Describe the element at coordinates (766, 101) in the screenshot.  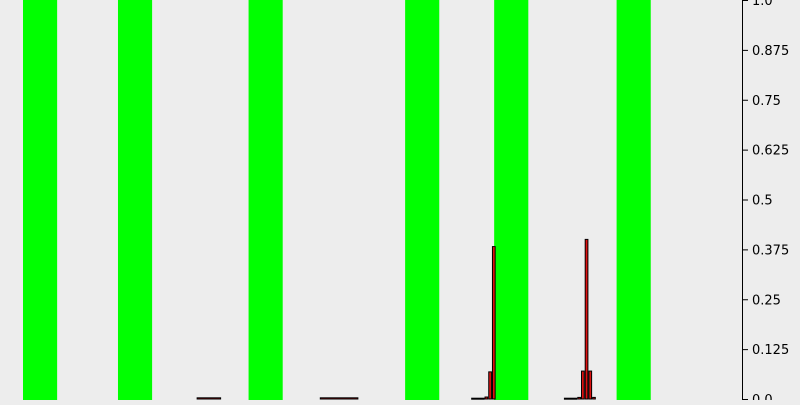
I see `y-tick-label: 0.75` at that location.